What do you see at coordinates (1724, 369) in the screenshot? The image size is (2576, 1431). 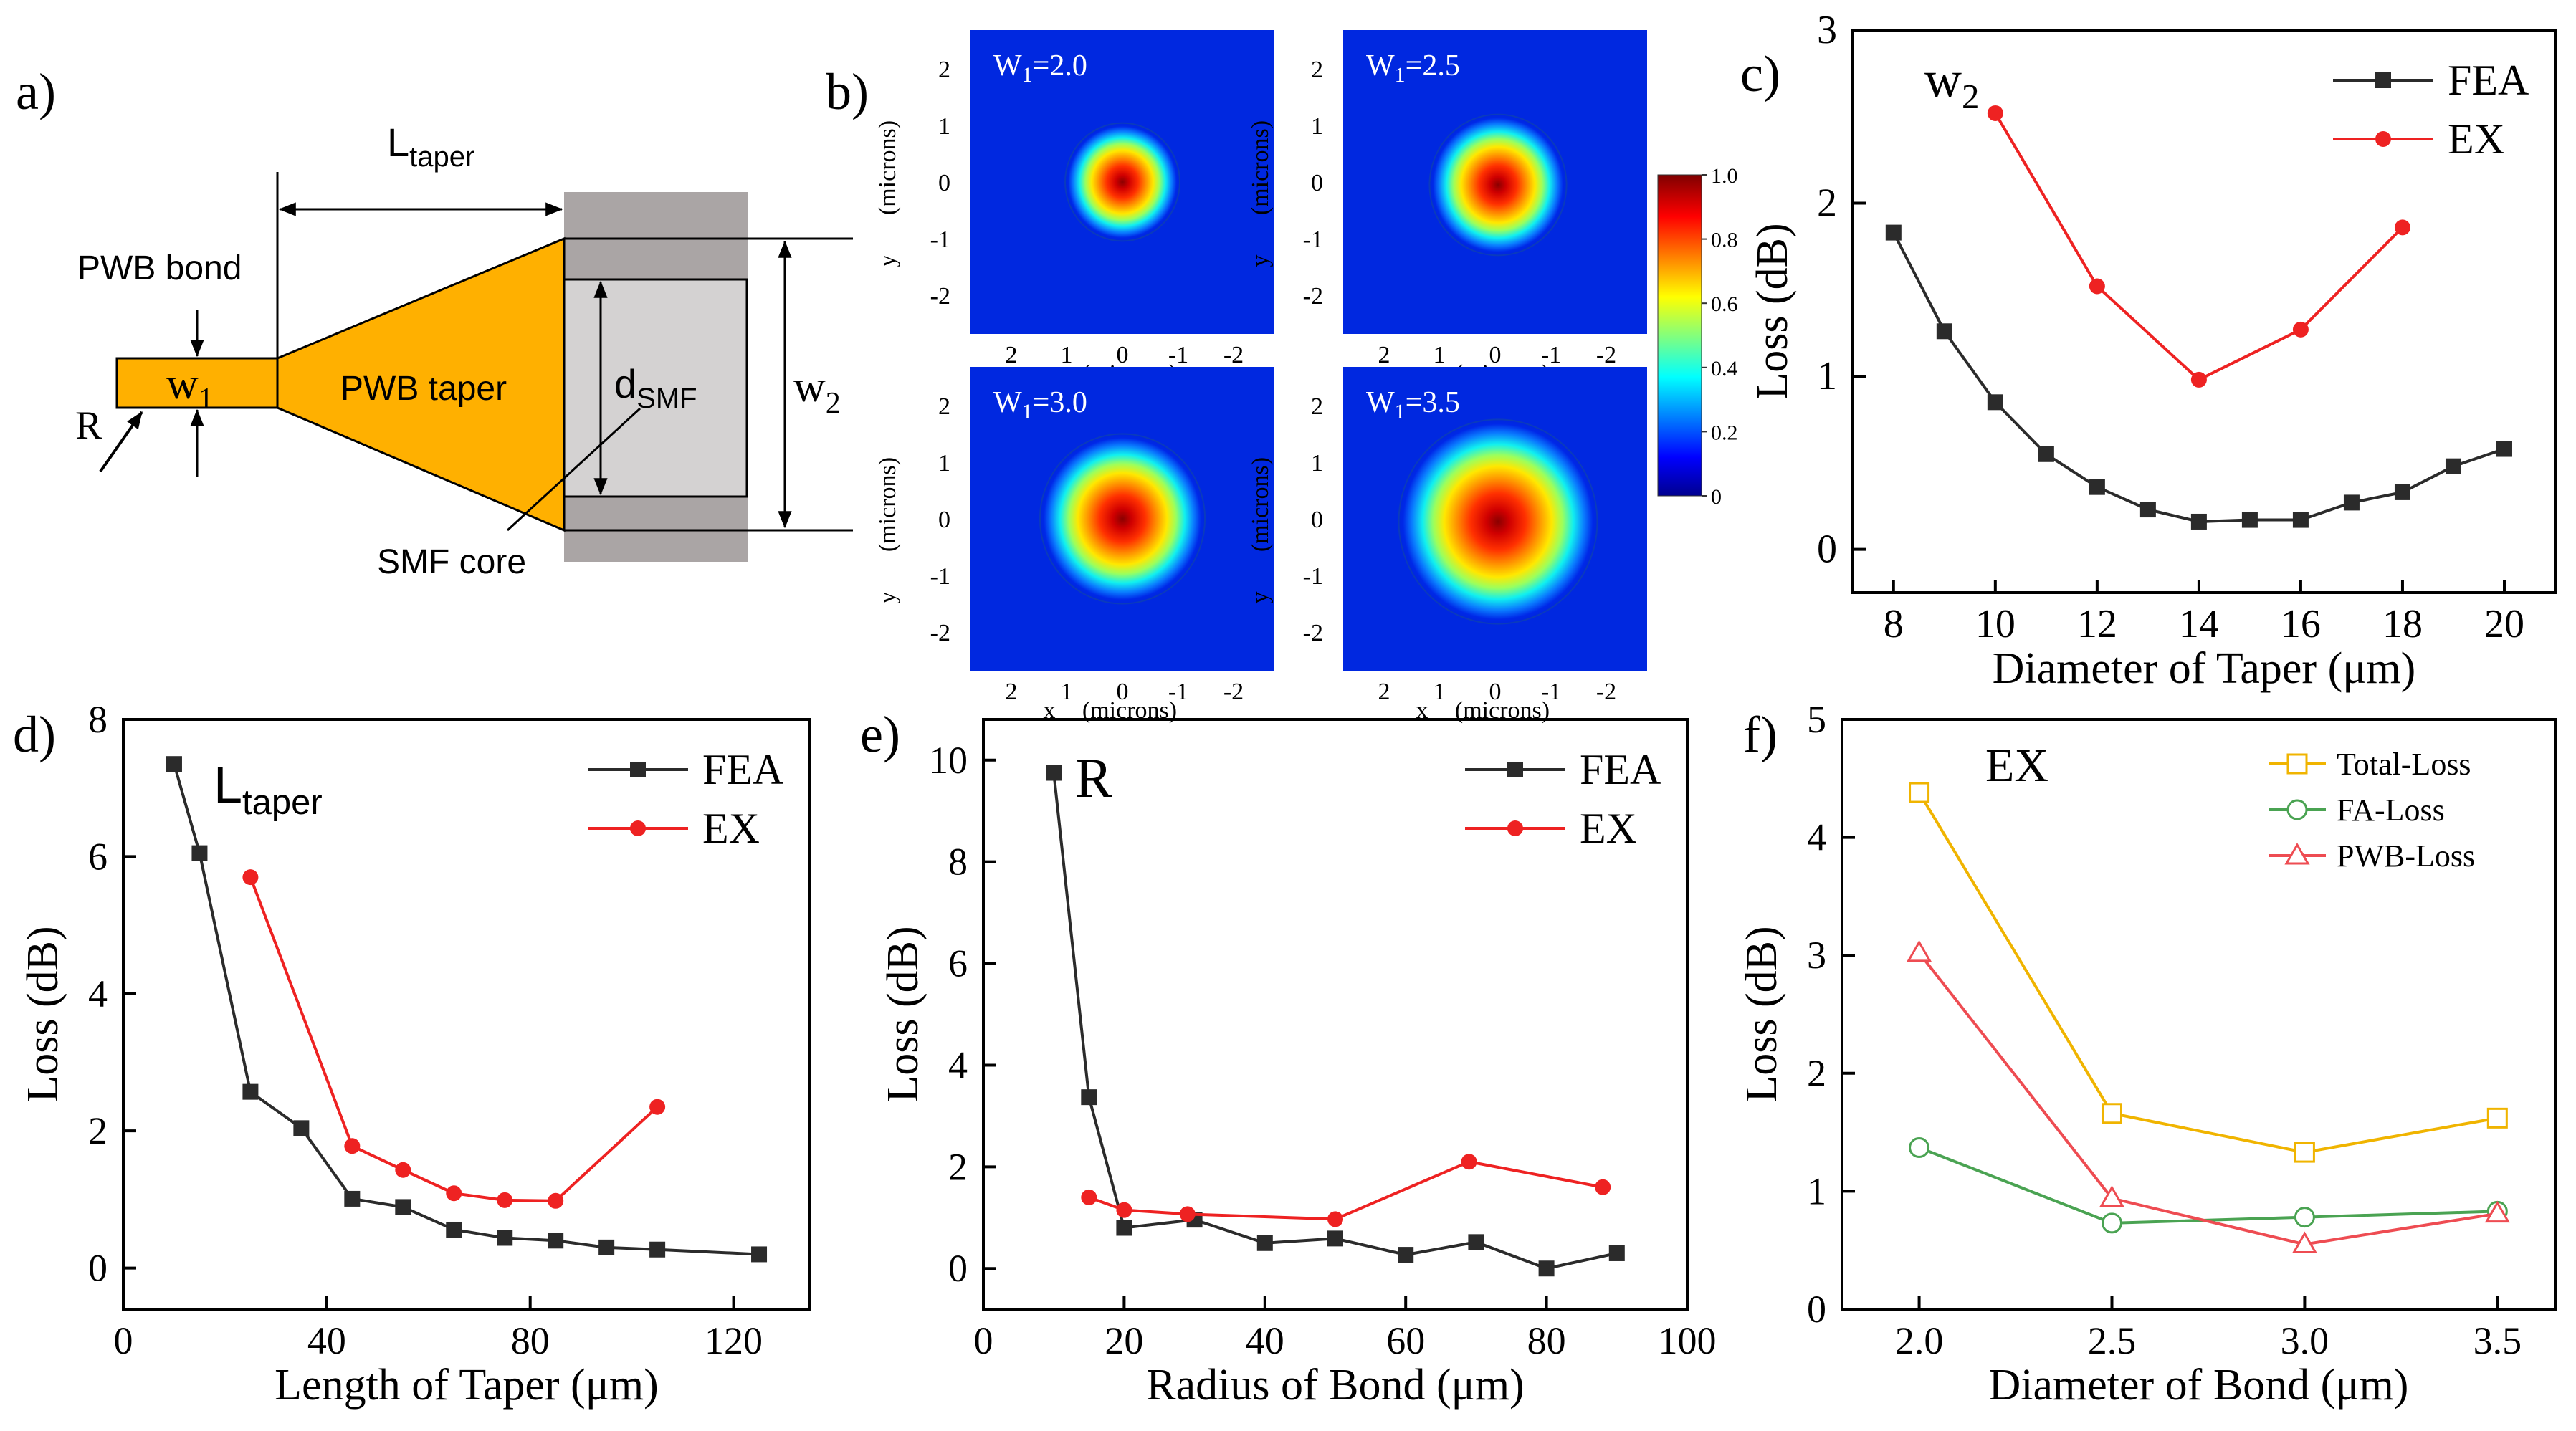 I see `colorbar-tick-label: 0.4` at bounding box center [1724, 369].